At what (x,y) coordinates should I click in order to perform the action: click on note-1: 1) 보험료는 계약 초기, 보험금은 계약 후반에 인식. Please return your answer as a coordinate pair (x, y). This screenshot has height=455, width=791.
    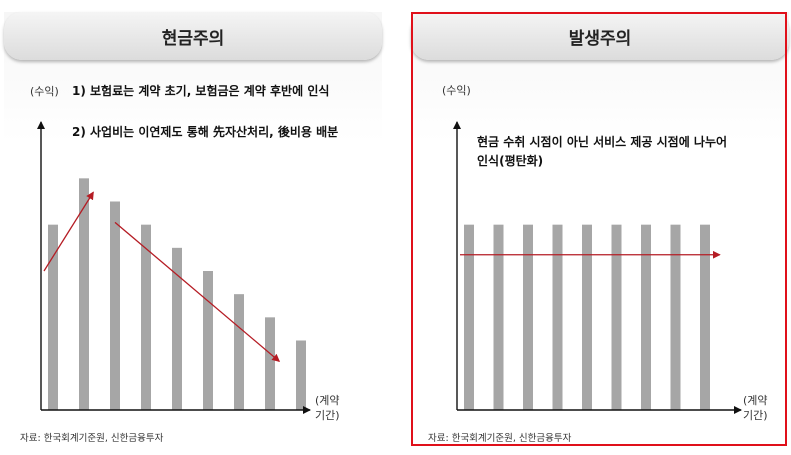
    Looking at the image, I should click on (201, 91).